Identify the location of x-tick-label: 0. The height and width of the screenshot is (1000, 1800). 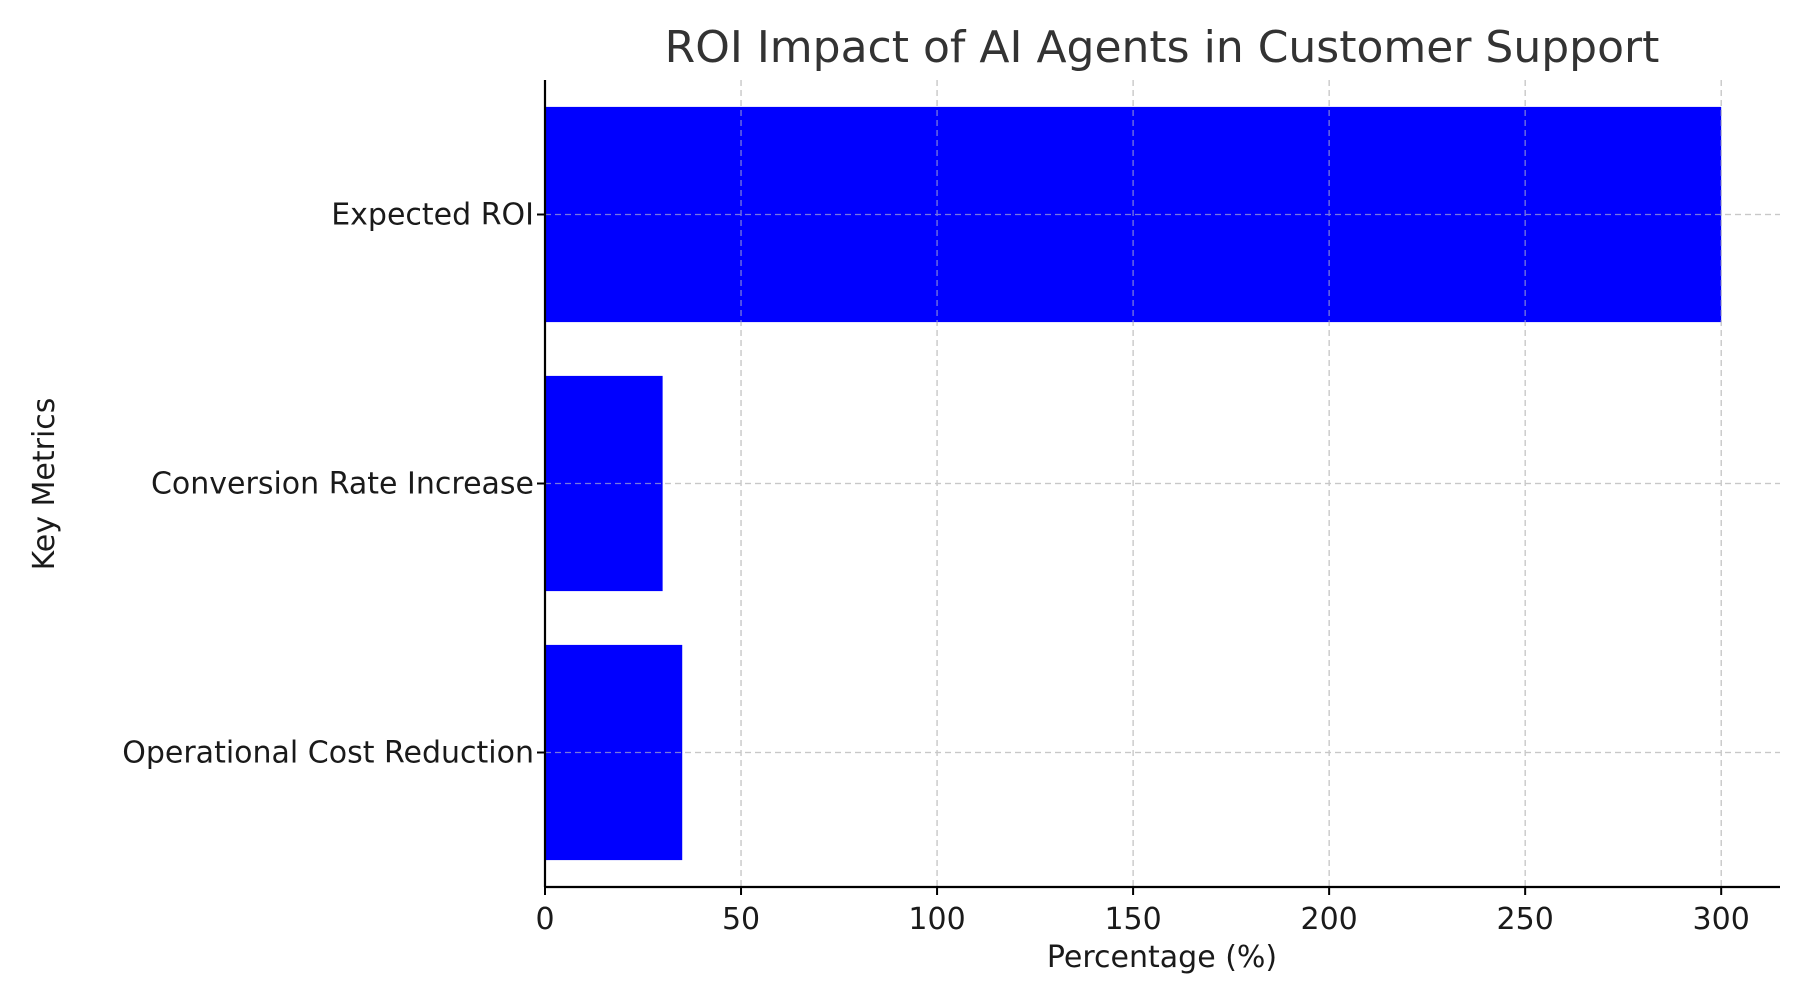
(544, 919).